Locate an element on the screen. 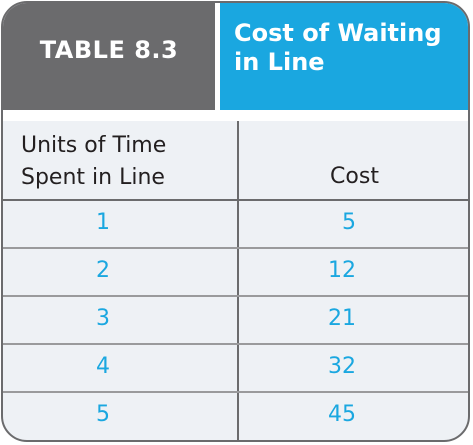 This screenshot has width=473, height=445. table-row: 1 5 is located at coordinates (235, 225).